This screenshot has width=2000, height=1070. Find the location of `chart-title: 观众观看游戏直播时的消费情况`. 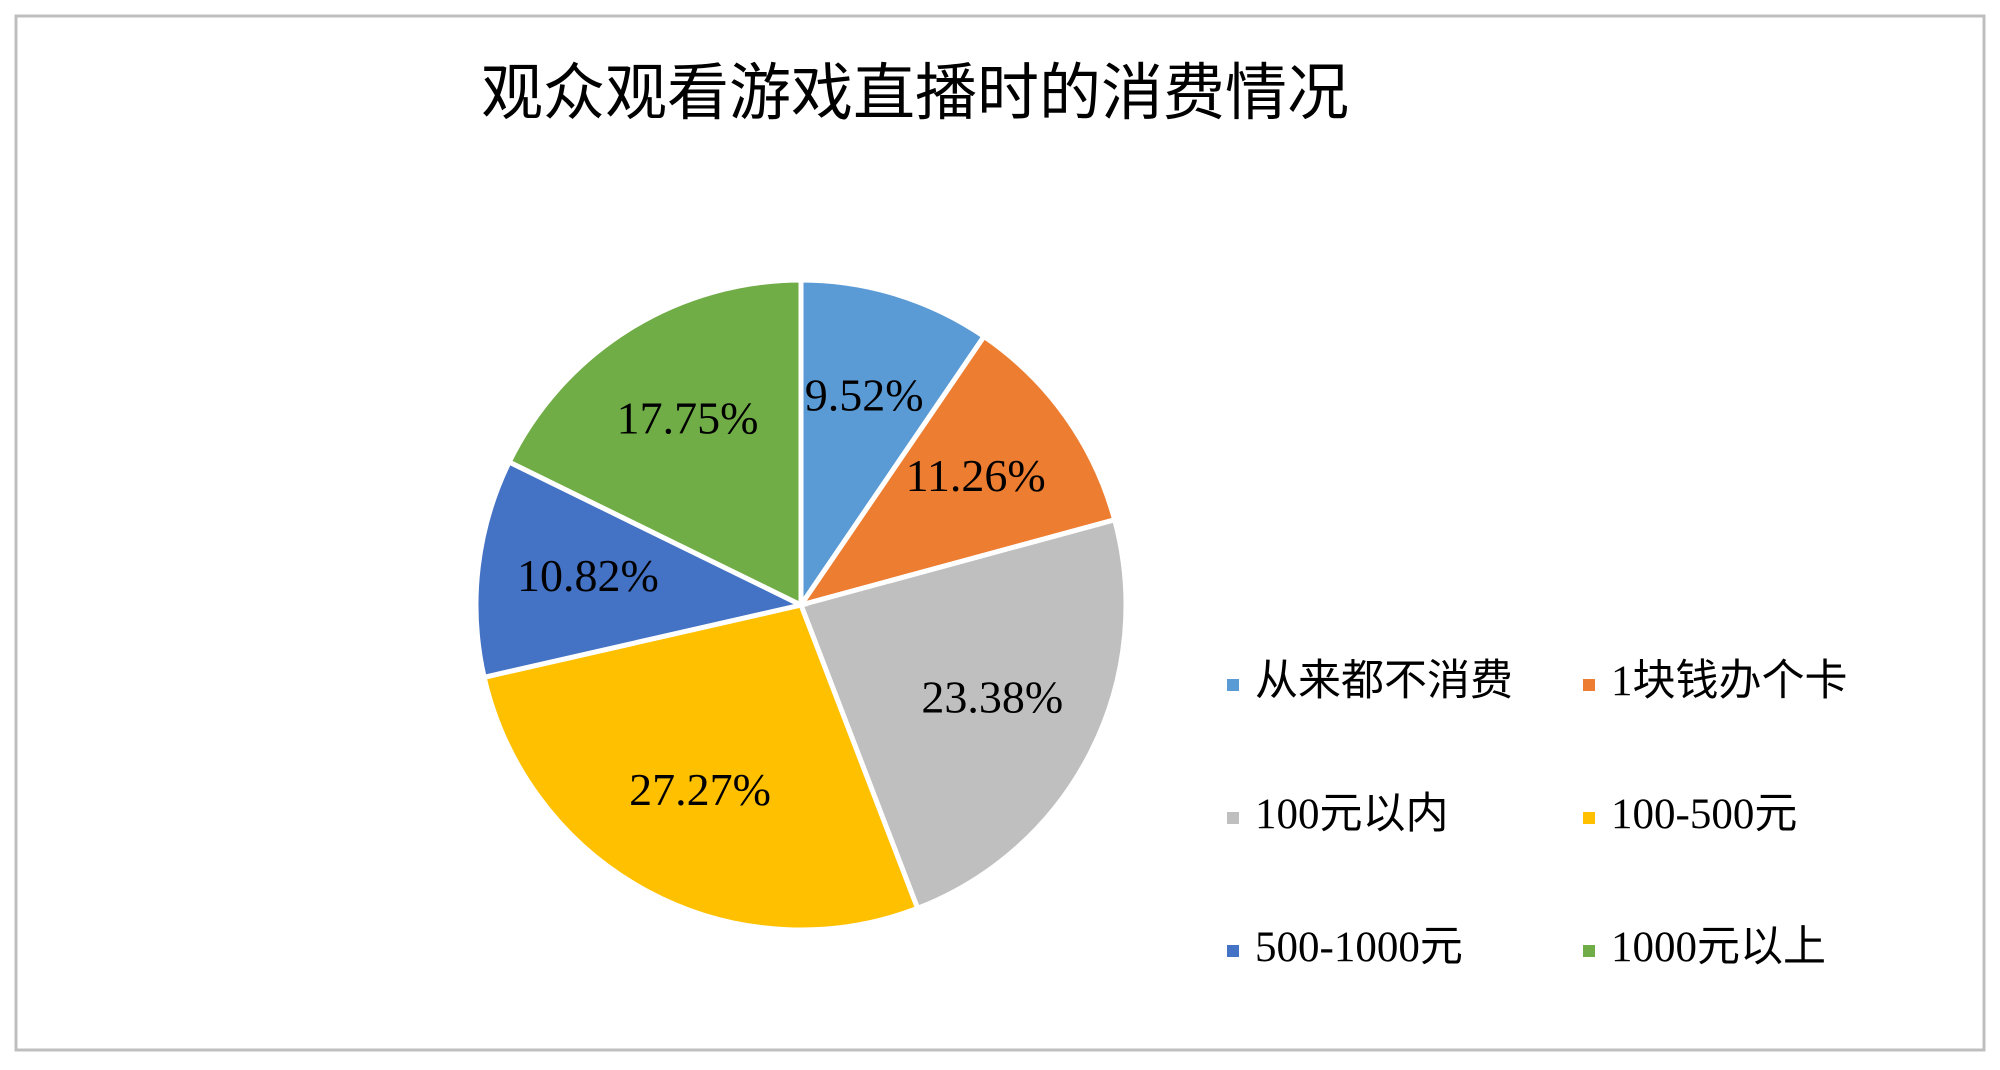

chart-title: 观众观看游戏直播时的消费情况 is located at coordinates (915, 94).